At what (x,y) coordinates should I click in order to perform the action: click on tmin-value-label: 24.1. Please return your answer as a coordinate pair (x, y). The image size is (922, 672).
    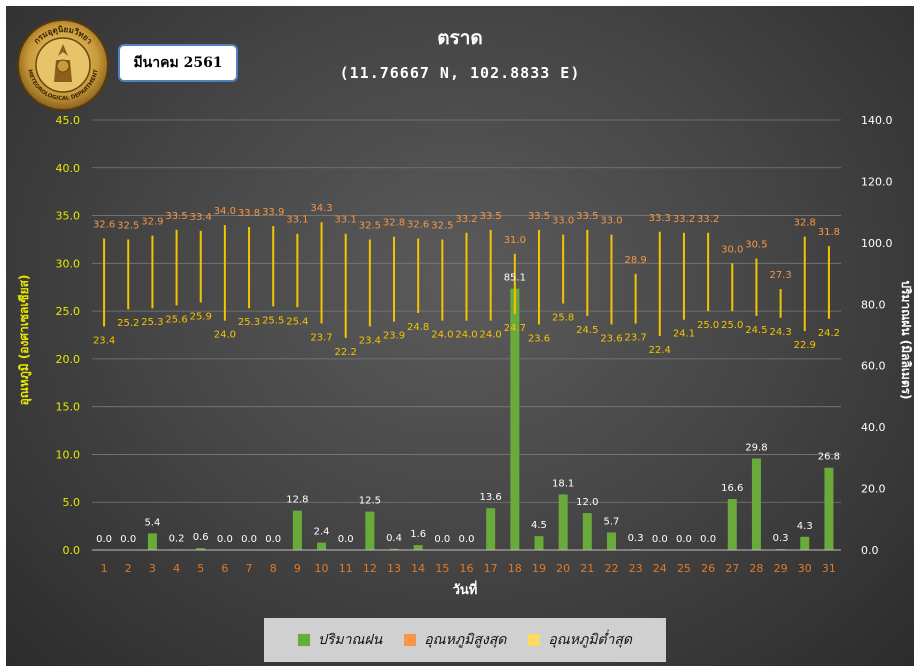
    Looking at the image, I should click on (684, 334).